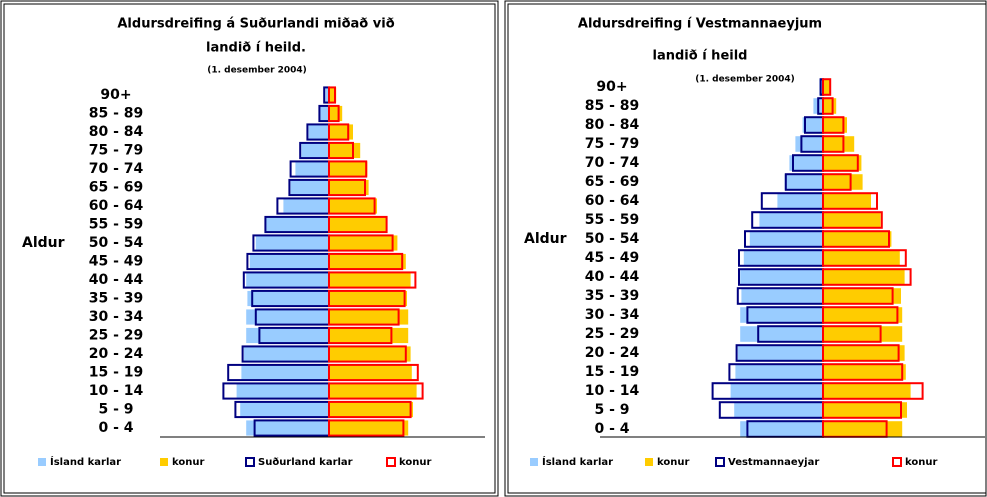 The width and height of the screenshot is (987, 497). What do you see at coordinates (116, 262) in the screenshot?
I see `y-tick-label: 45 - 49` at bounding box center [116, 262].